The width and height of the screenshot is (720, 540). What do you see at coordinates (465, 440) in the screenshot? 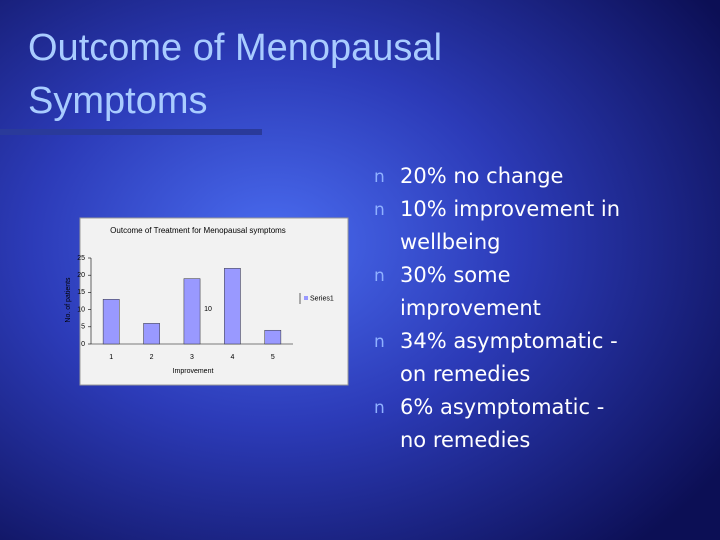
I see `bullet-text: no remedies` at bounding box center [465, 440].